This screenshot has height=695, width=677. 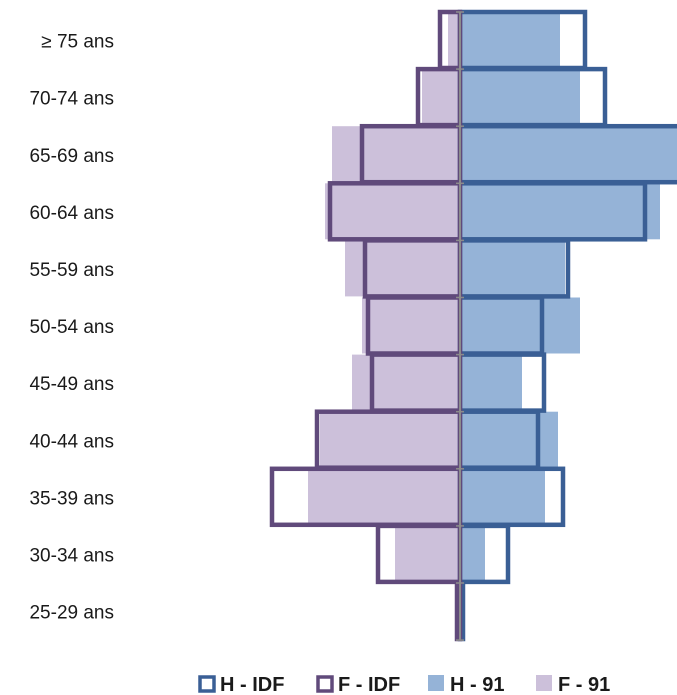 I want to click on category-label: 45-49 ans, so click(x=71, y=384).